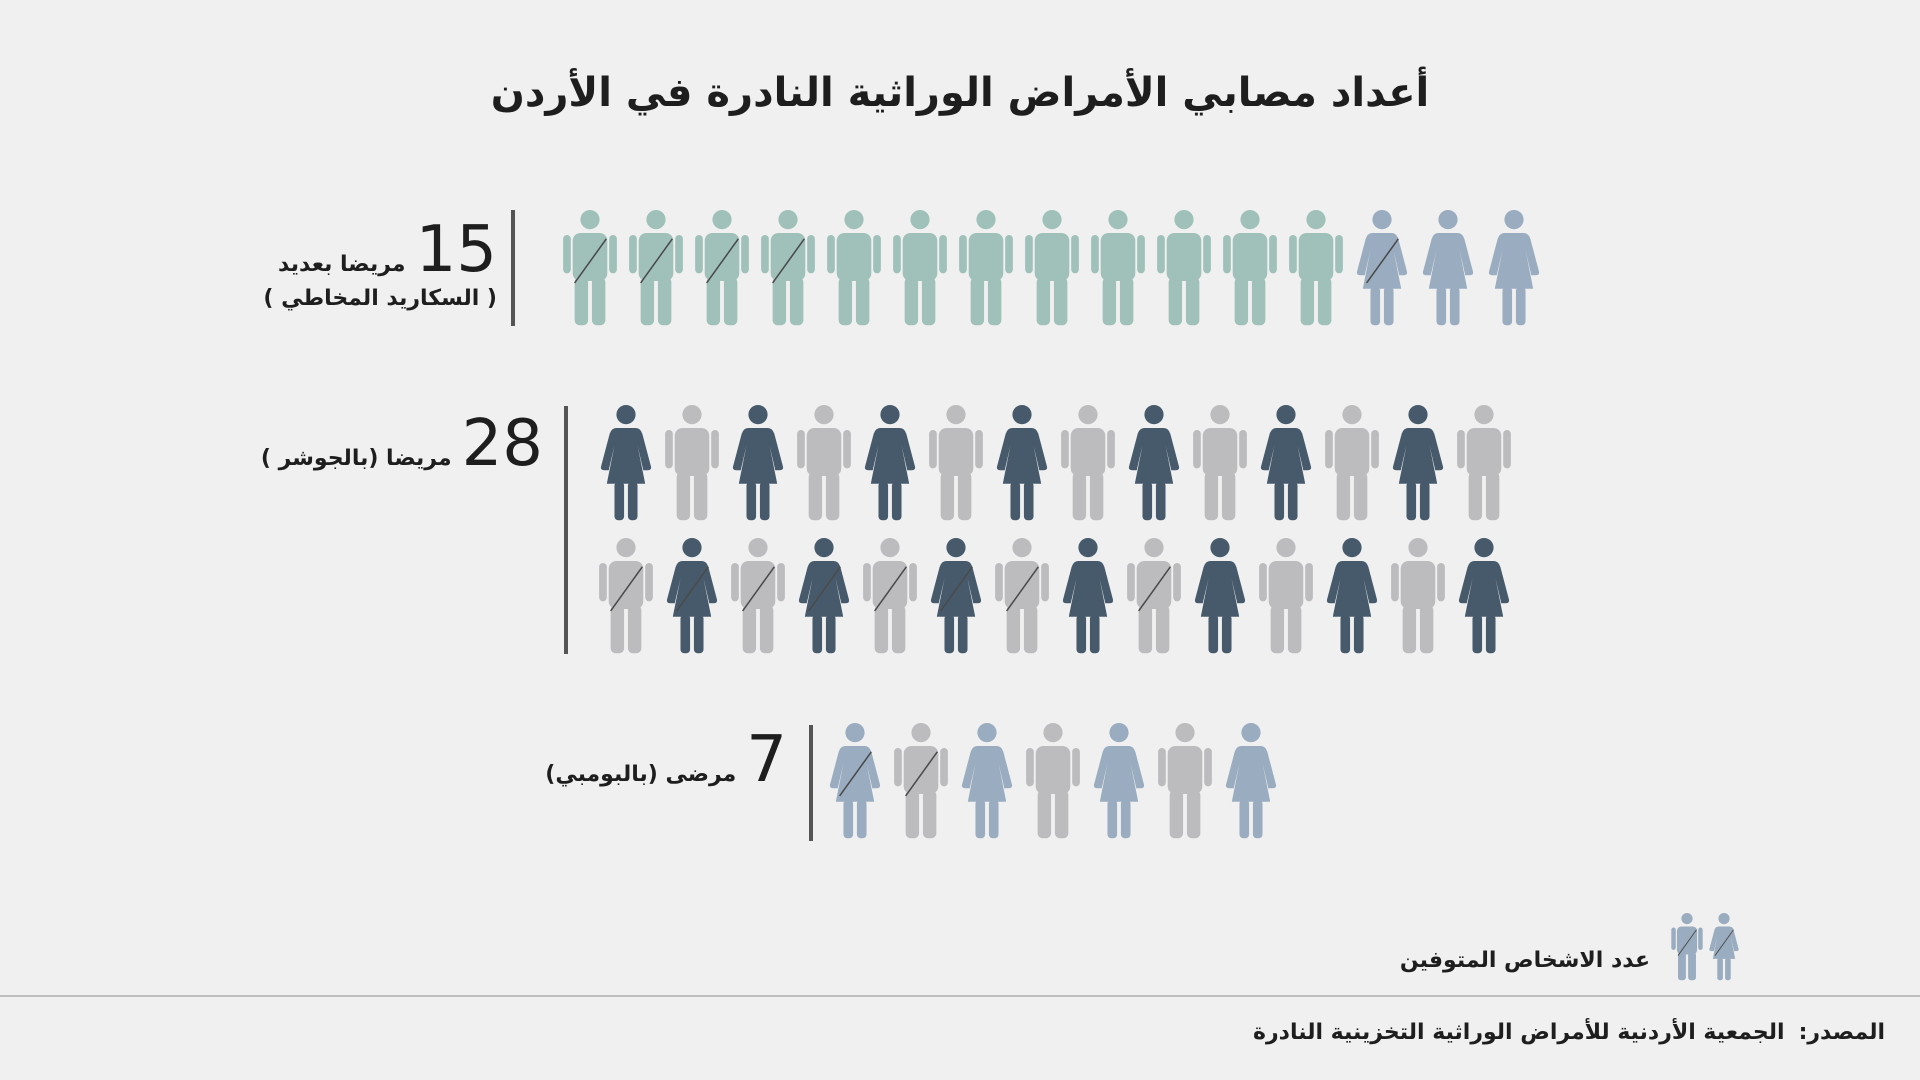 Image resolution: width=1920 pixels, height=1080 pixels. Describe the element at coordinates (666, 760) in the screenshot. I see `row-label-pompe: 7 مرضى (بالبومبي)` at that location.